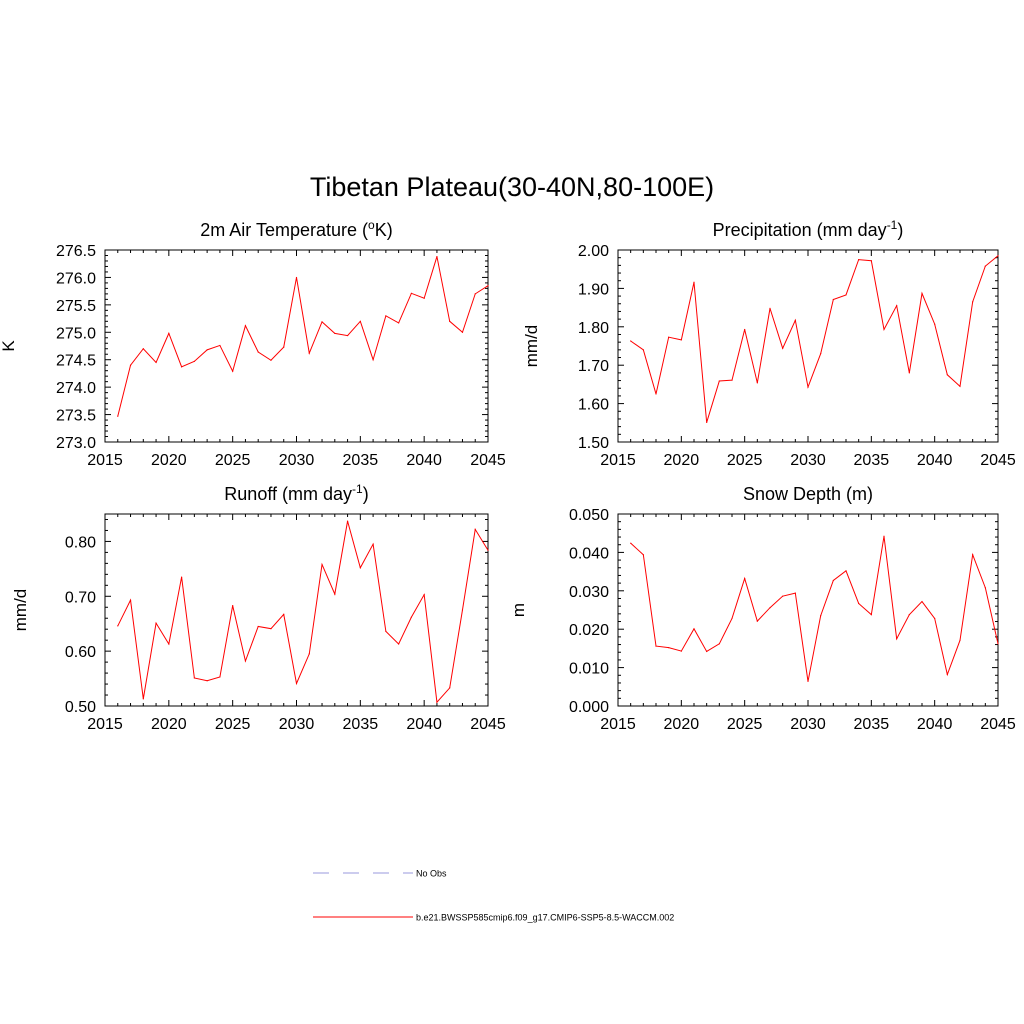 This screenshot has width=1024, height=1024. Describe the element at coordinates (589, 630) in the screenshot. I see `y-tick-label: 0.020` at that location.